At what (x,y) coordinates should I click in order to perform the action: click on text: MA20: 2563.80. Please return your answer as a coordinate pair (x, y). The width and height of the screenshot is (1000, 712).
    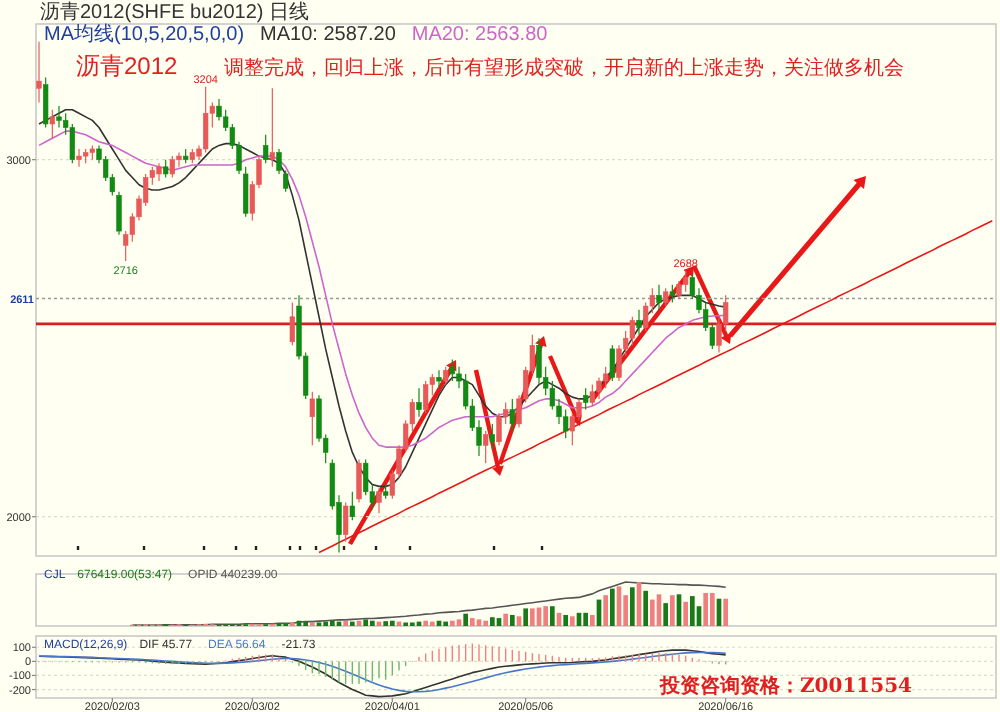
    Looking at the image, I should click on (480, 35).